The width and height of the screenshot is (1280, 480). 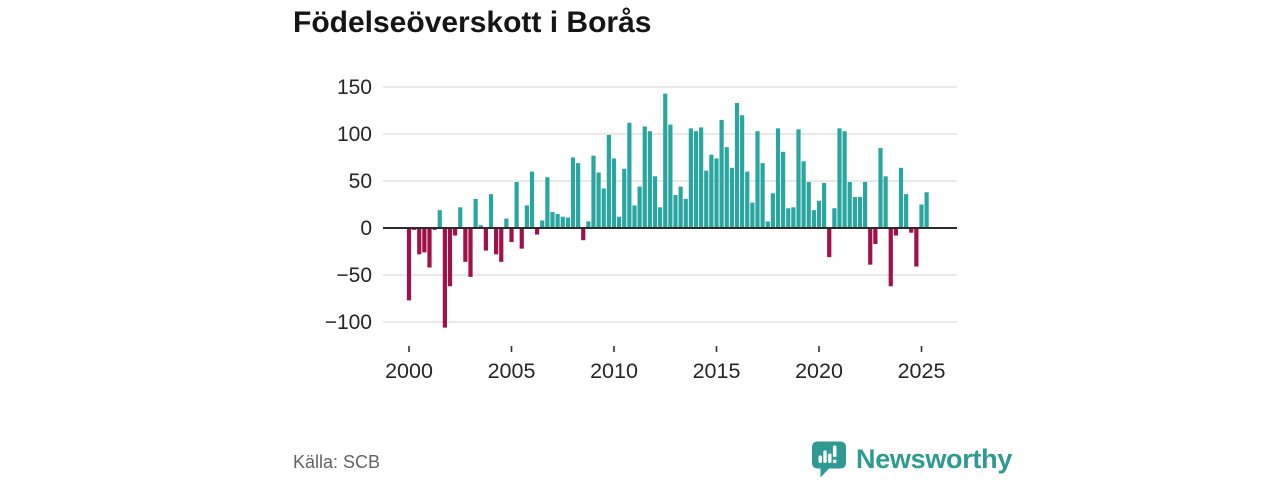 What do you see at coordinates (911, 230) in the screenshot?
I see `bar-2024-q3` at bounding box center [911, 230].